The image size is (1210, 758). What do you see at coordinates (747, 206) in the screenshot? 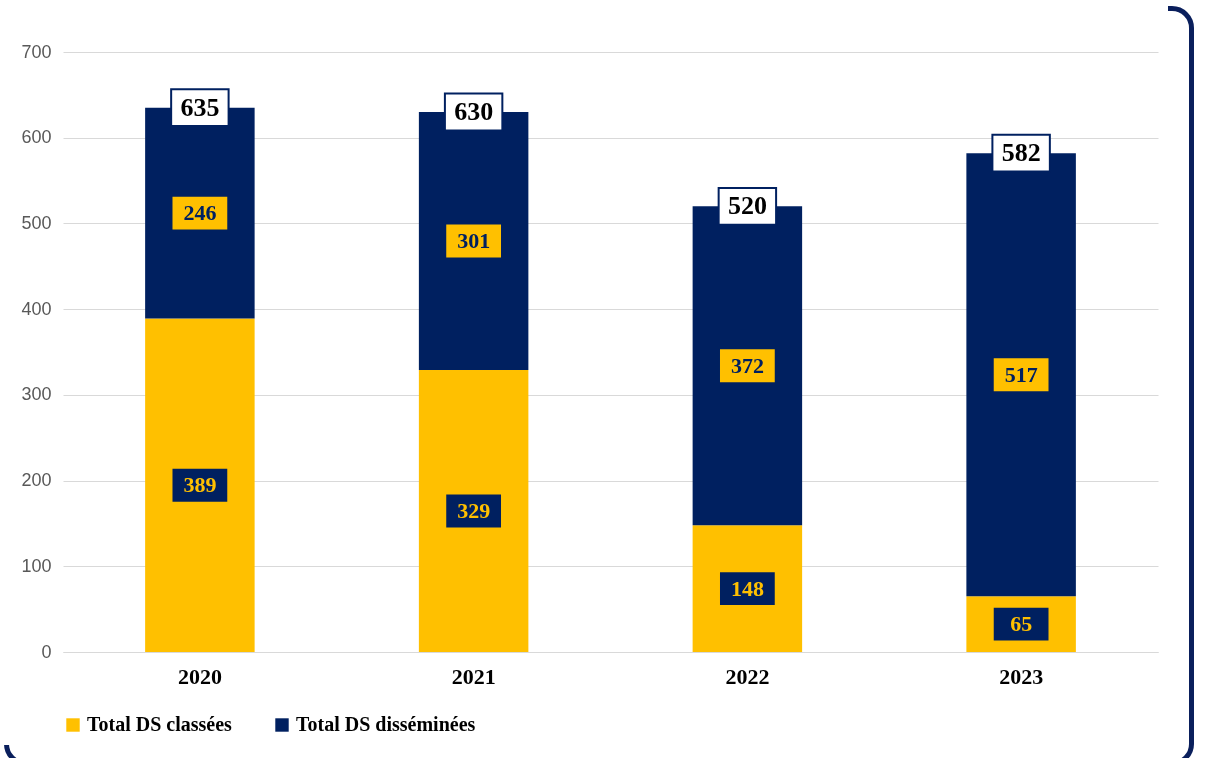
I see `total-label: 520` at bounding box center [747, 206].